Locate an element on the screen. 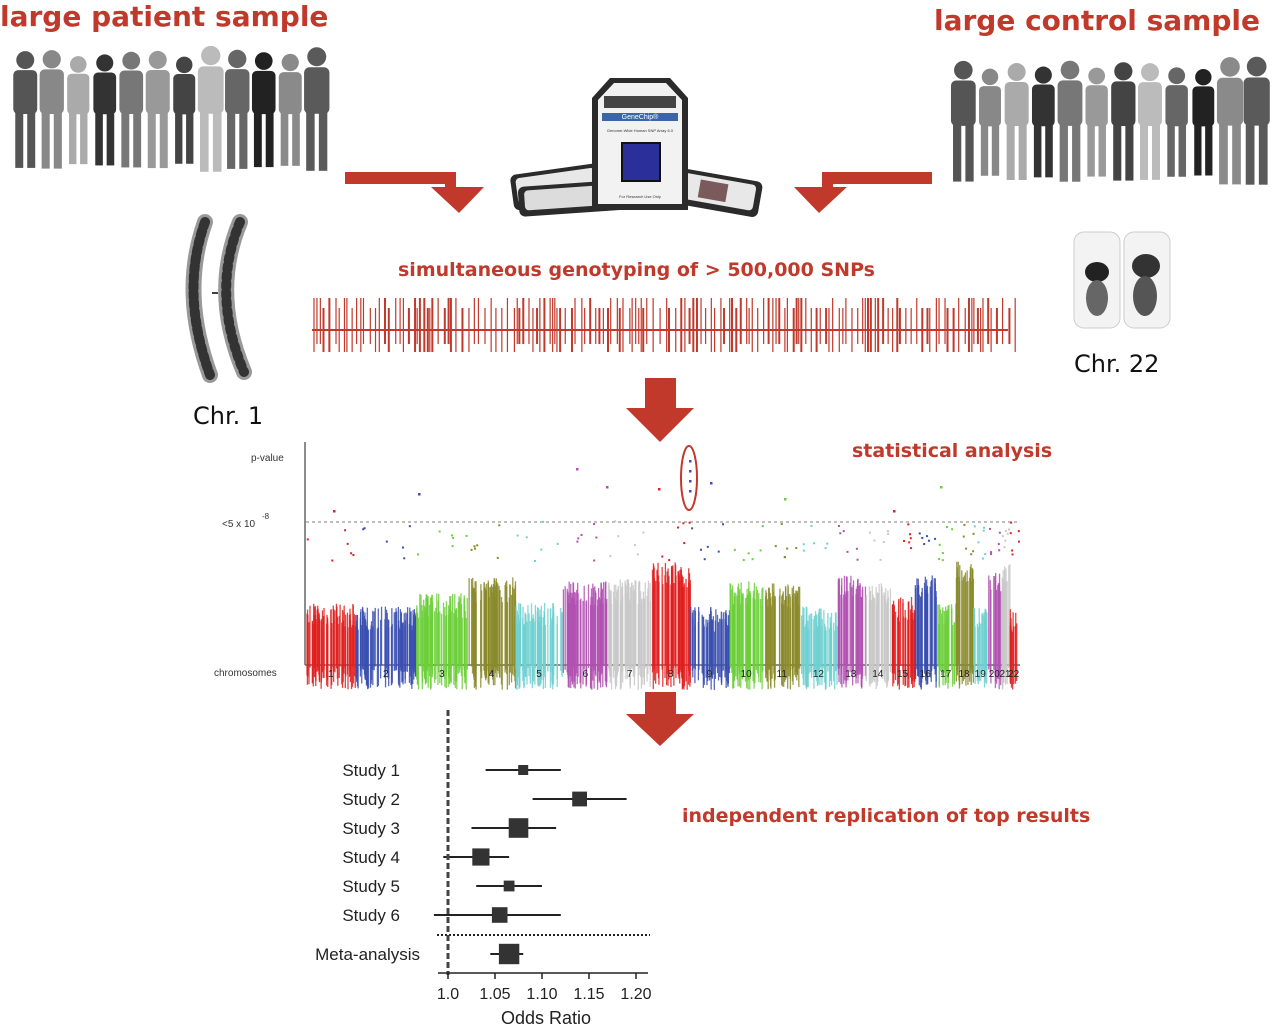 The image size is (1280, 1025). genechip-brand-text: GeneChip® is located at coordinates (641, 117).